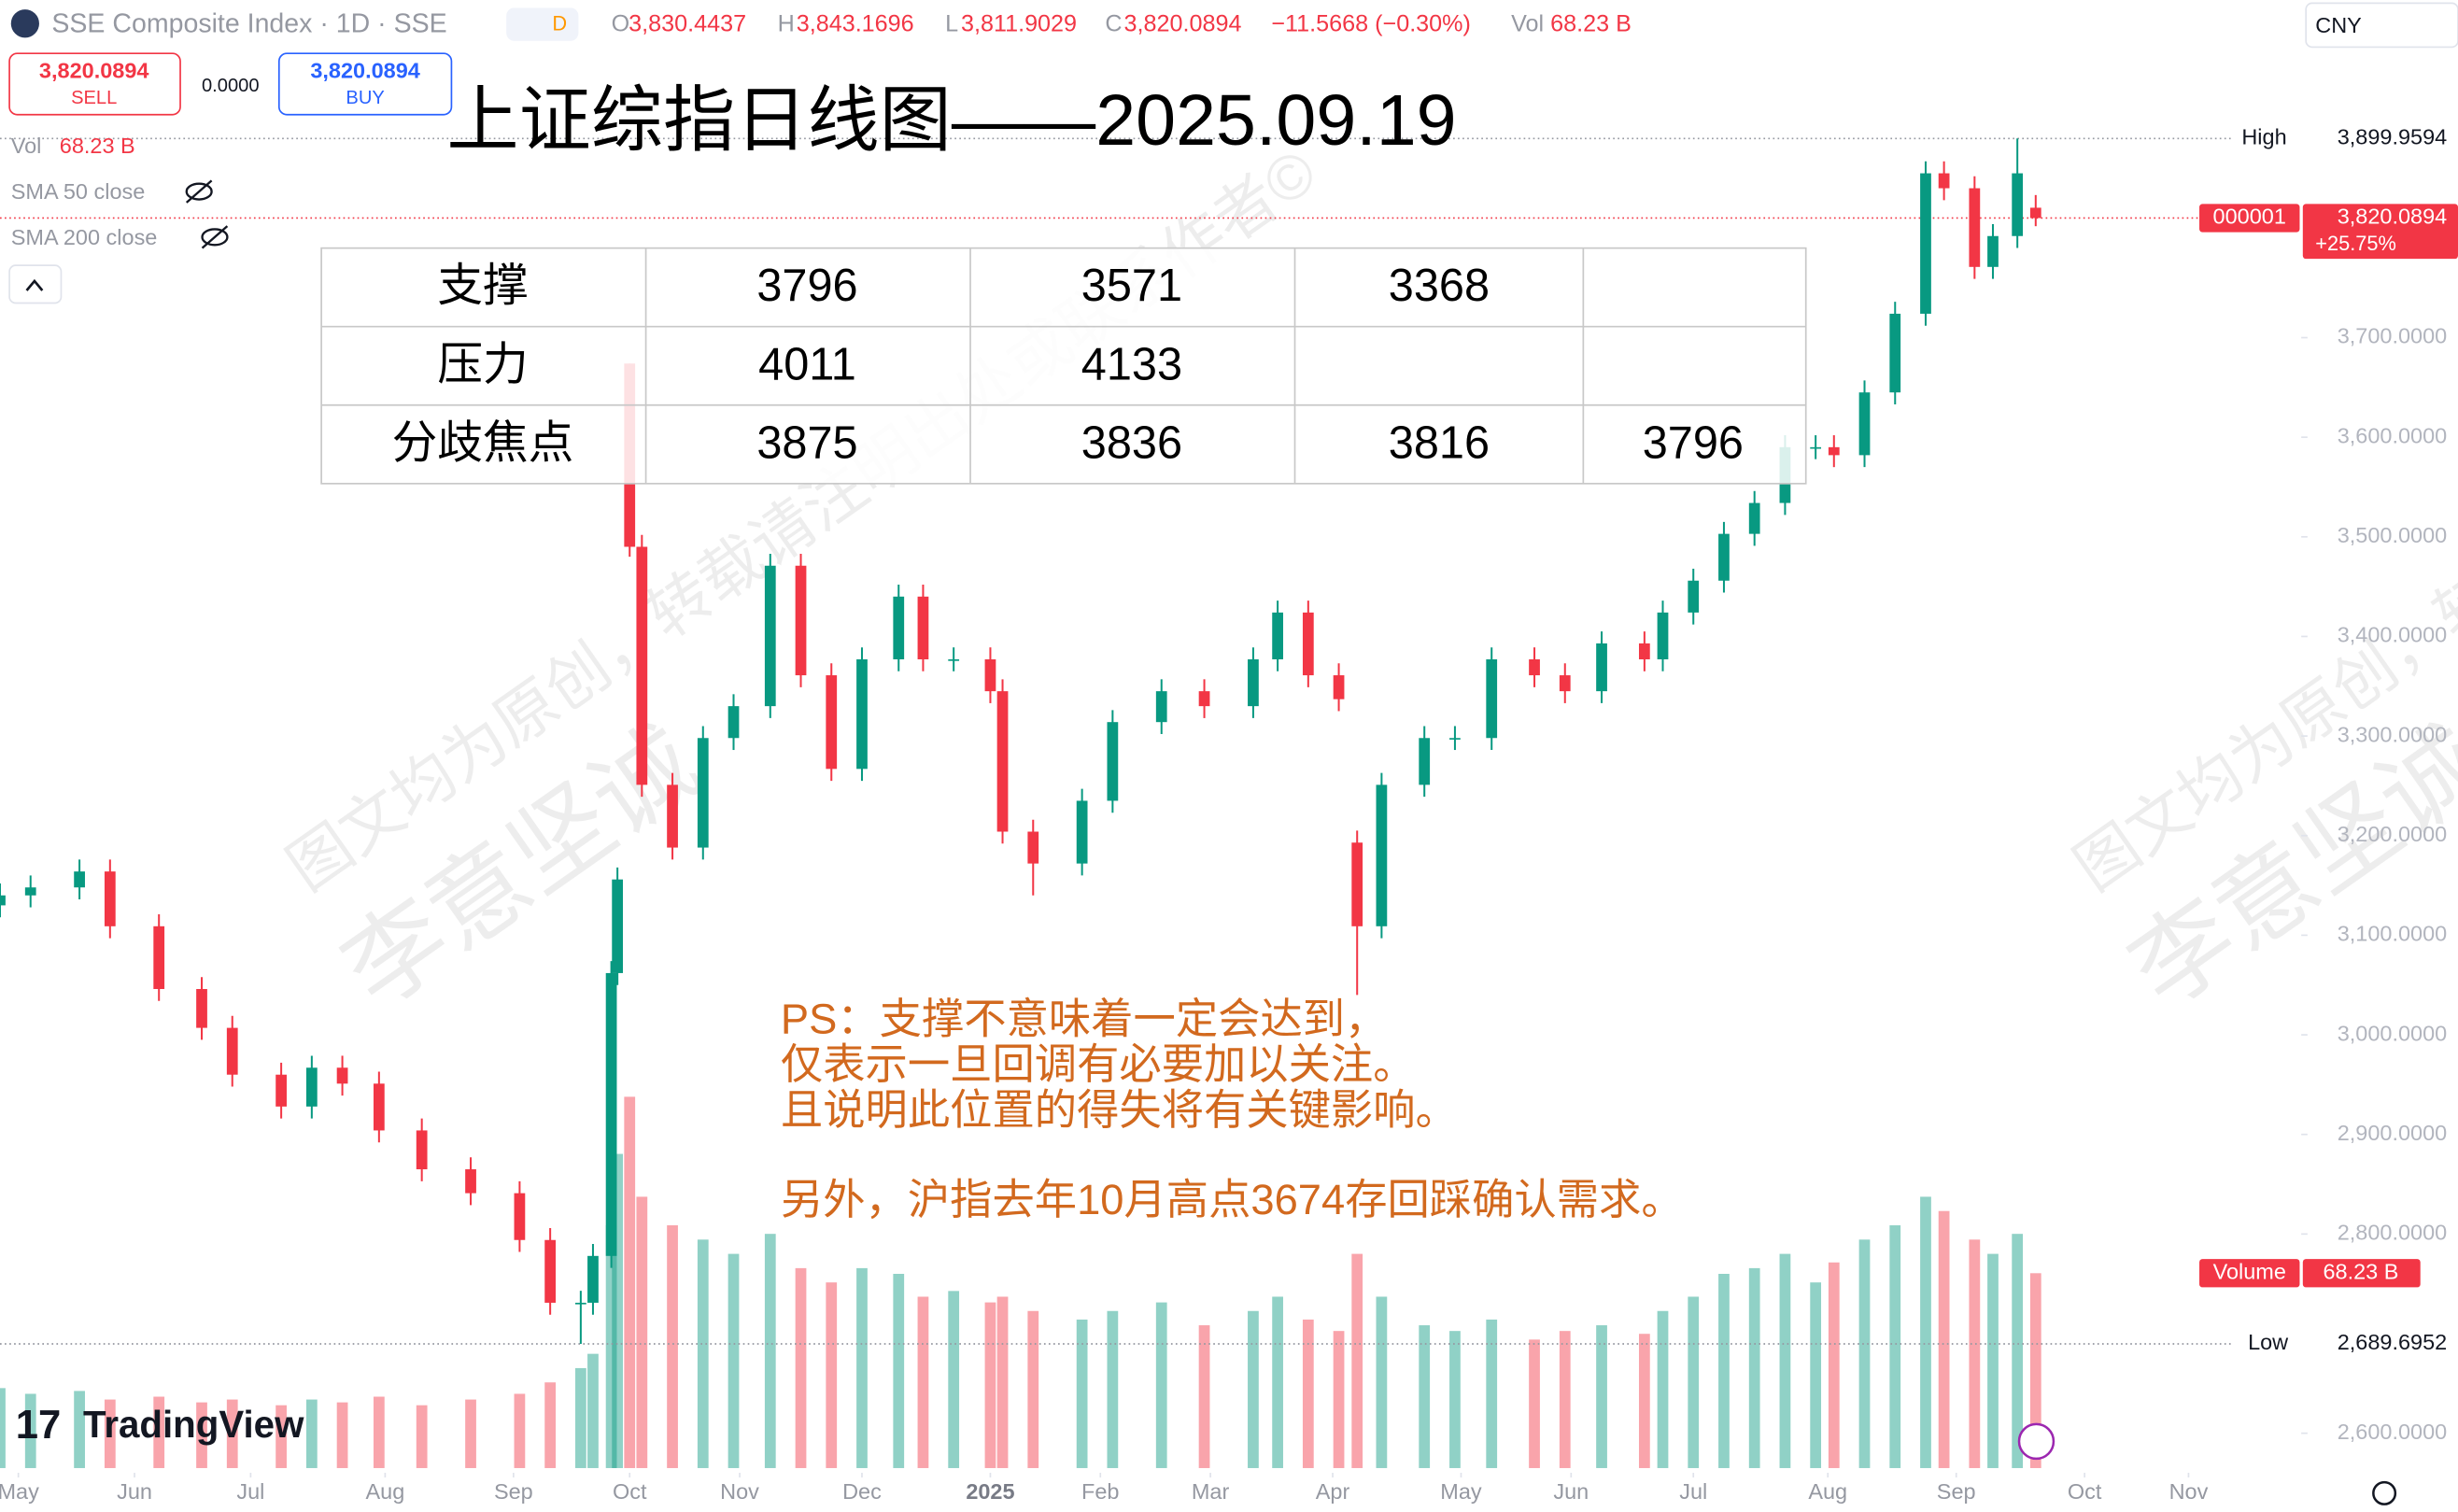 The width and height of the screenshot is (2458, 1512). Describe the element at coordinates (2393, 1432) in the screenshot. I see `y-tick-label: 2,600.0000` at that location.